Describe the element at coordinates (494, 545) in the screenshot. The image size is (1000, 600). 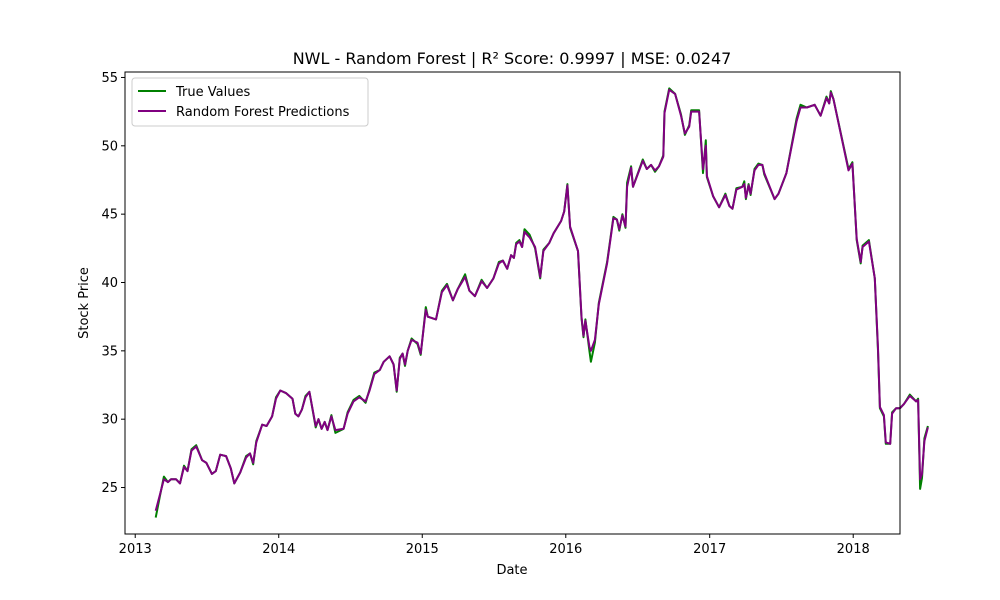
I see `x-axis: 2013 2014 2015 2016 2017 2018` at that location.